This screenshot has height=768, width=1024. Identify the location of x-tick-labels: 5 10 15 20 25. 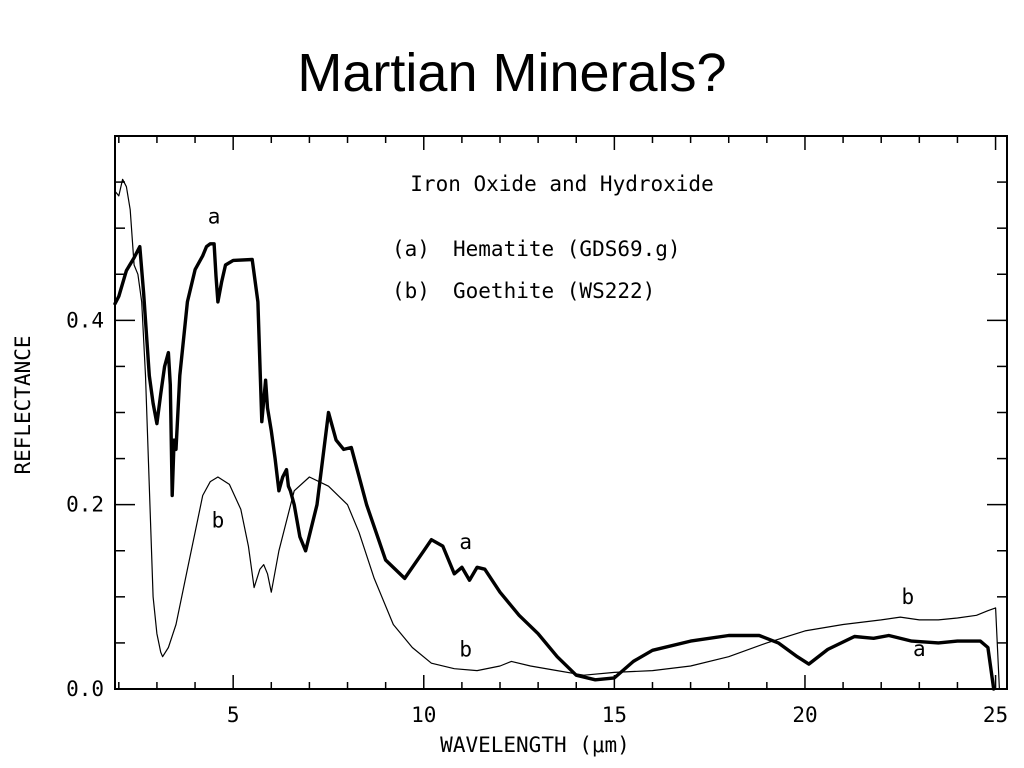
(617, 715).